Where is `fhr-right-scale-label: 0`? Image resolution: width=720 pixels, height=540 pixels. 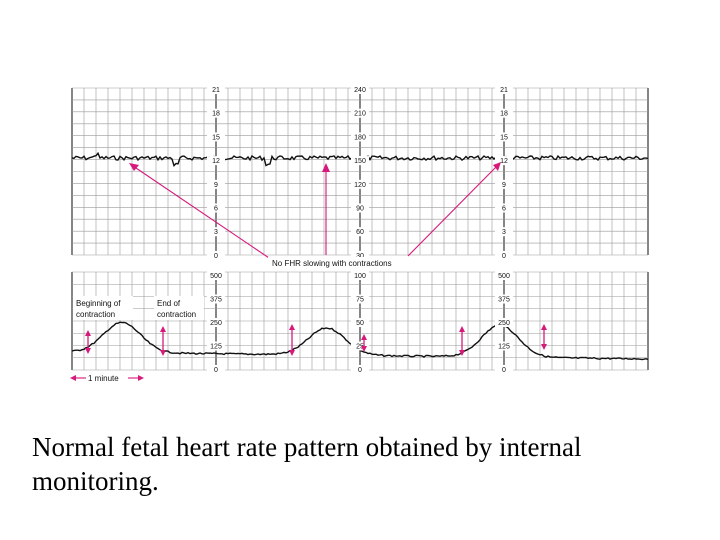
fhr-right-scale-label: 0 is located at coordinates (504, 256).